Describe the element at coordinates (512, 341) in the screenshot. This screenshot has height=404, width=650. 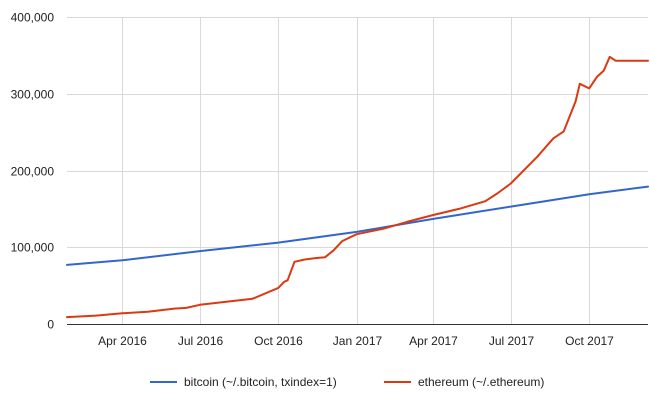
I see `x-tick-label: Jul 2017` at that location.